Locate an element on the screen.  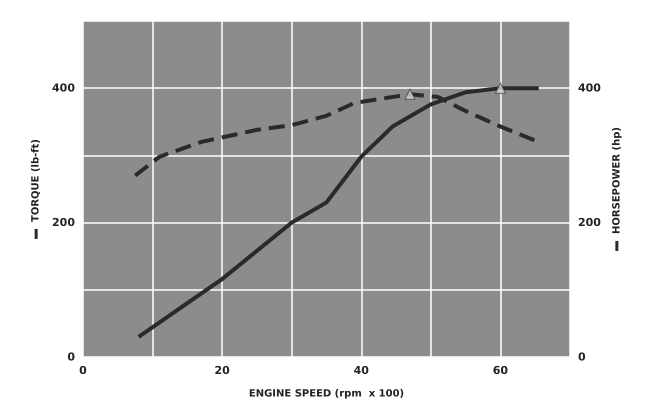
x-axis-title: ENGINE SPEED (rpm x 100) is located at coordinates (326, 394).